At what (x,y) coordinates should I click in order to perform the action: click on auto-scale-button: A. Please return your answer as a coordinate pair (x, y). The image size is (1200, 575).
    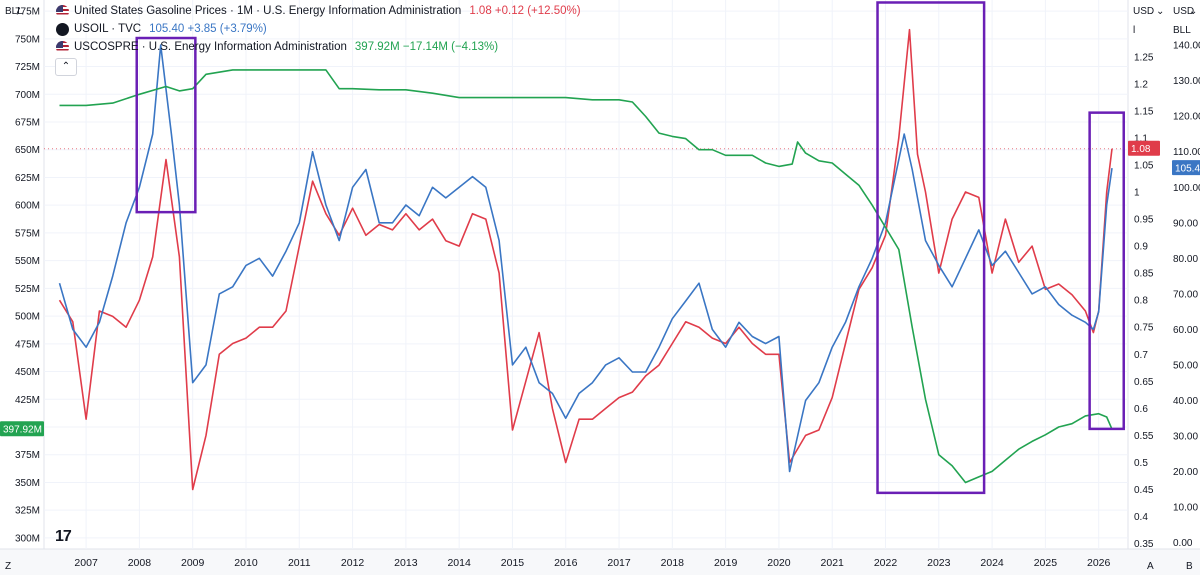
    Looking at the image, I should click on (1150, 566).